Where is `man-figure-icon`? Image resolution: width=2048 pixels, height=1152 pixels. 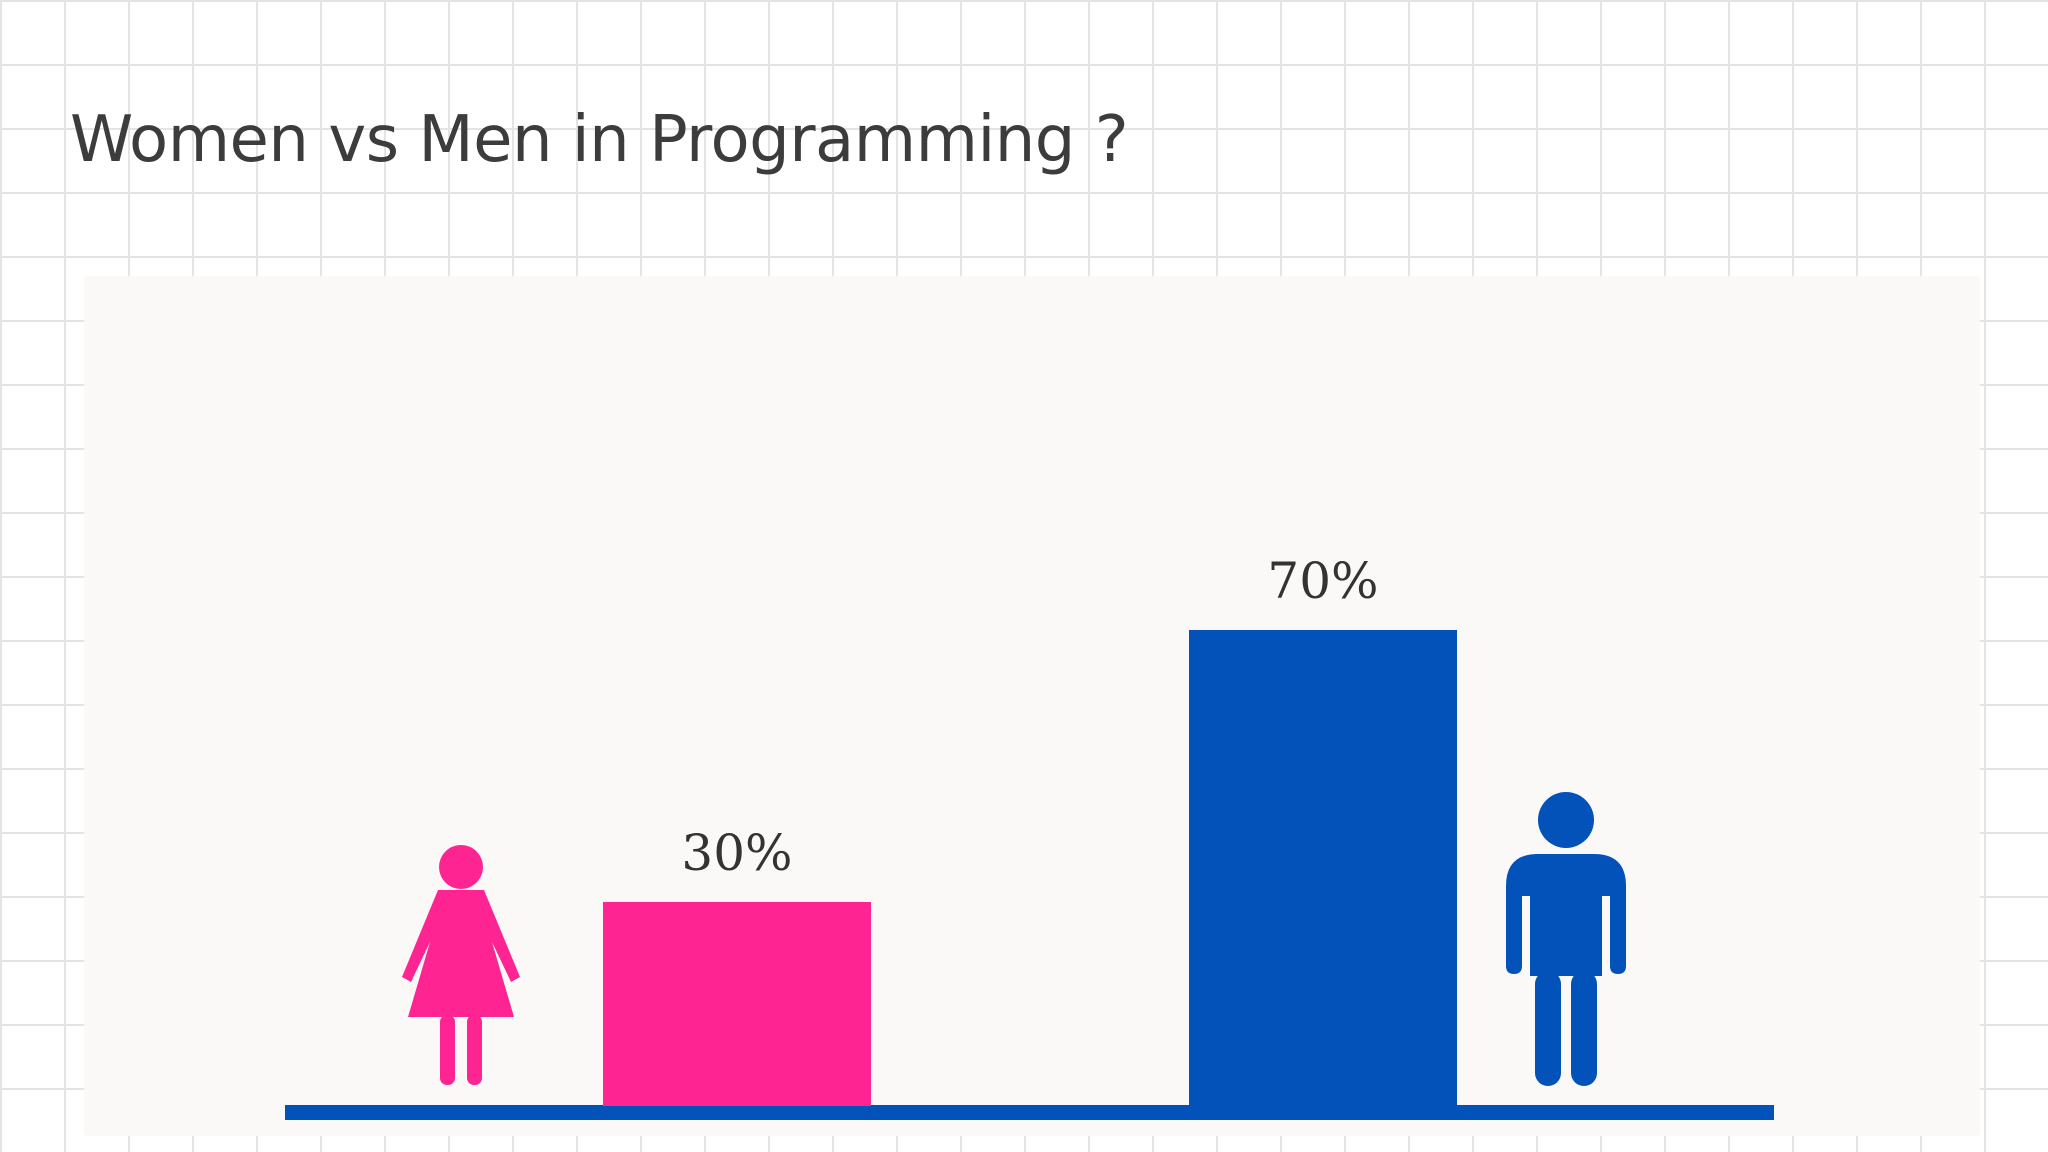
man-figure-icon is located at coordinates (1566, 939).